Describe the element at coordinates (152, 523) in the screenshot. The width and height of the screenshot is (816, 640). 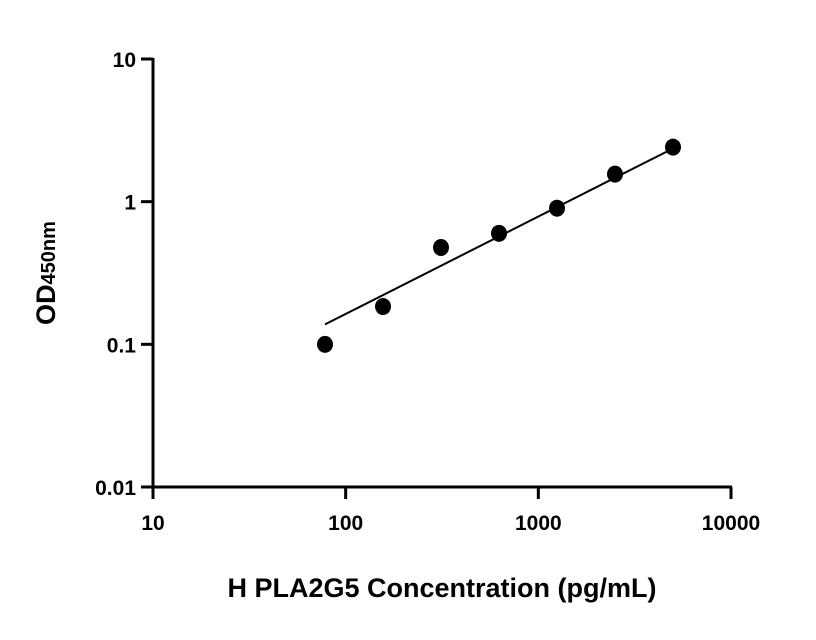
I see `x-tick-label: 10` at that location.